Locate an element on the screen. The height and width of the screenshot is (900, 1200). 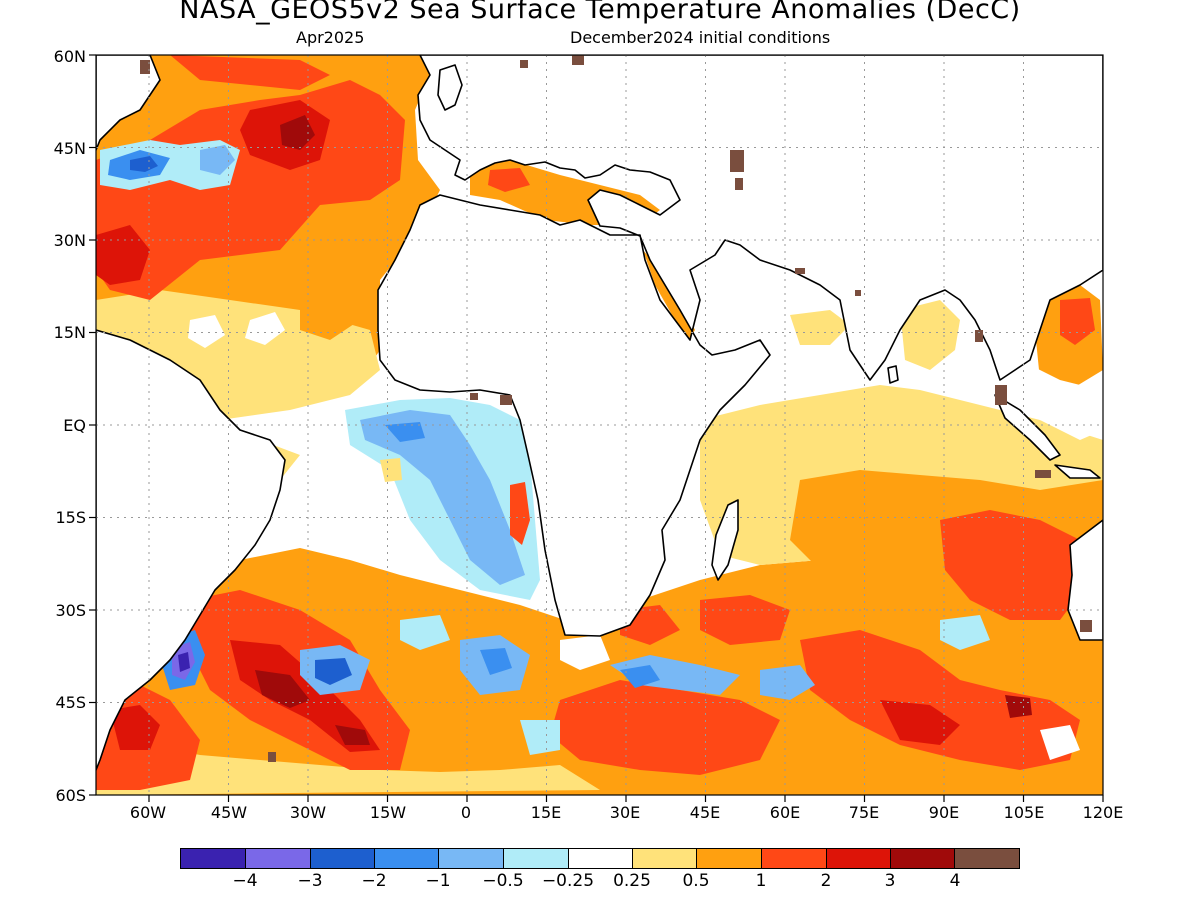
colorbar-label-9: 2 is located at coordinates (826, 881).